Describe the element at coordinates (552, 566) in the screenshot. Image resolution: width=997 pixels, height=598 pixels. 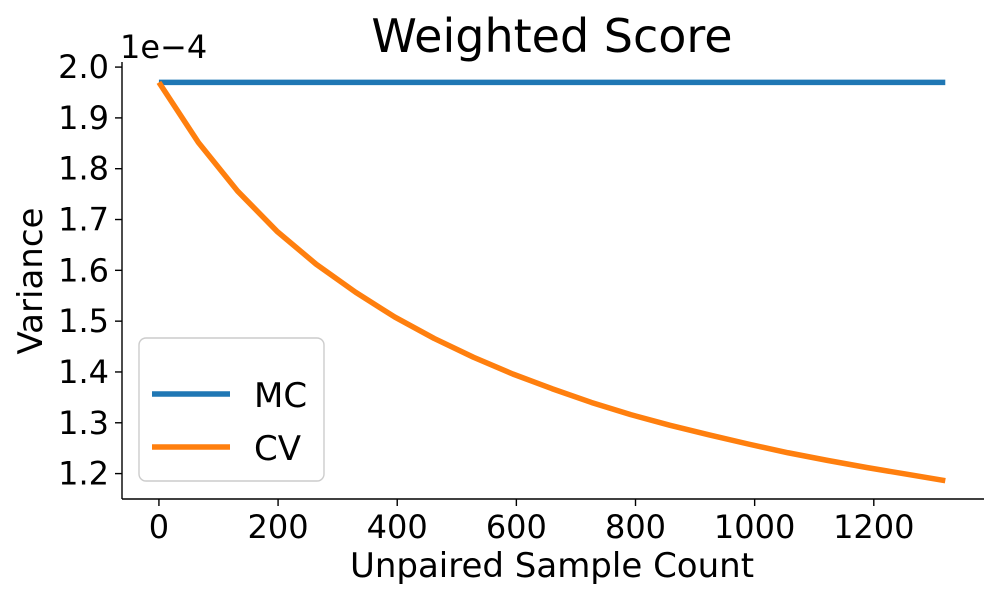
I see `x-axis-label: Unpaired Sample Count` at that location.